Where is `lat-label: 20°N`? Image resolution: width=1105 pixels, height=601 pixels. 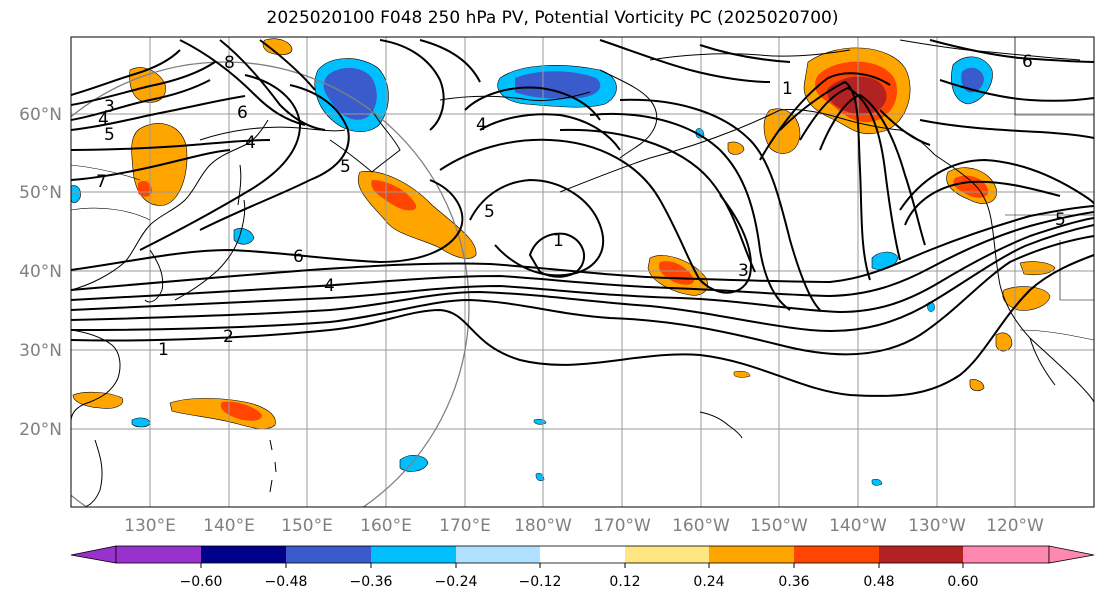
lat-label: 20°N is located at coordinates (40, 430).